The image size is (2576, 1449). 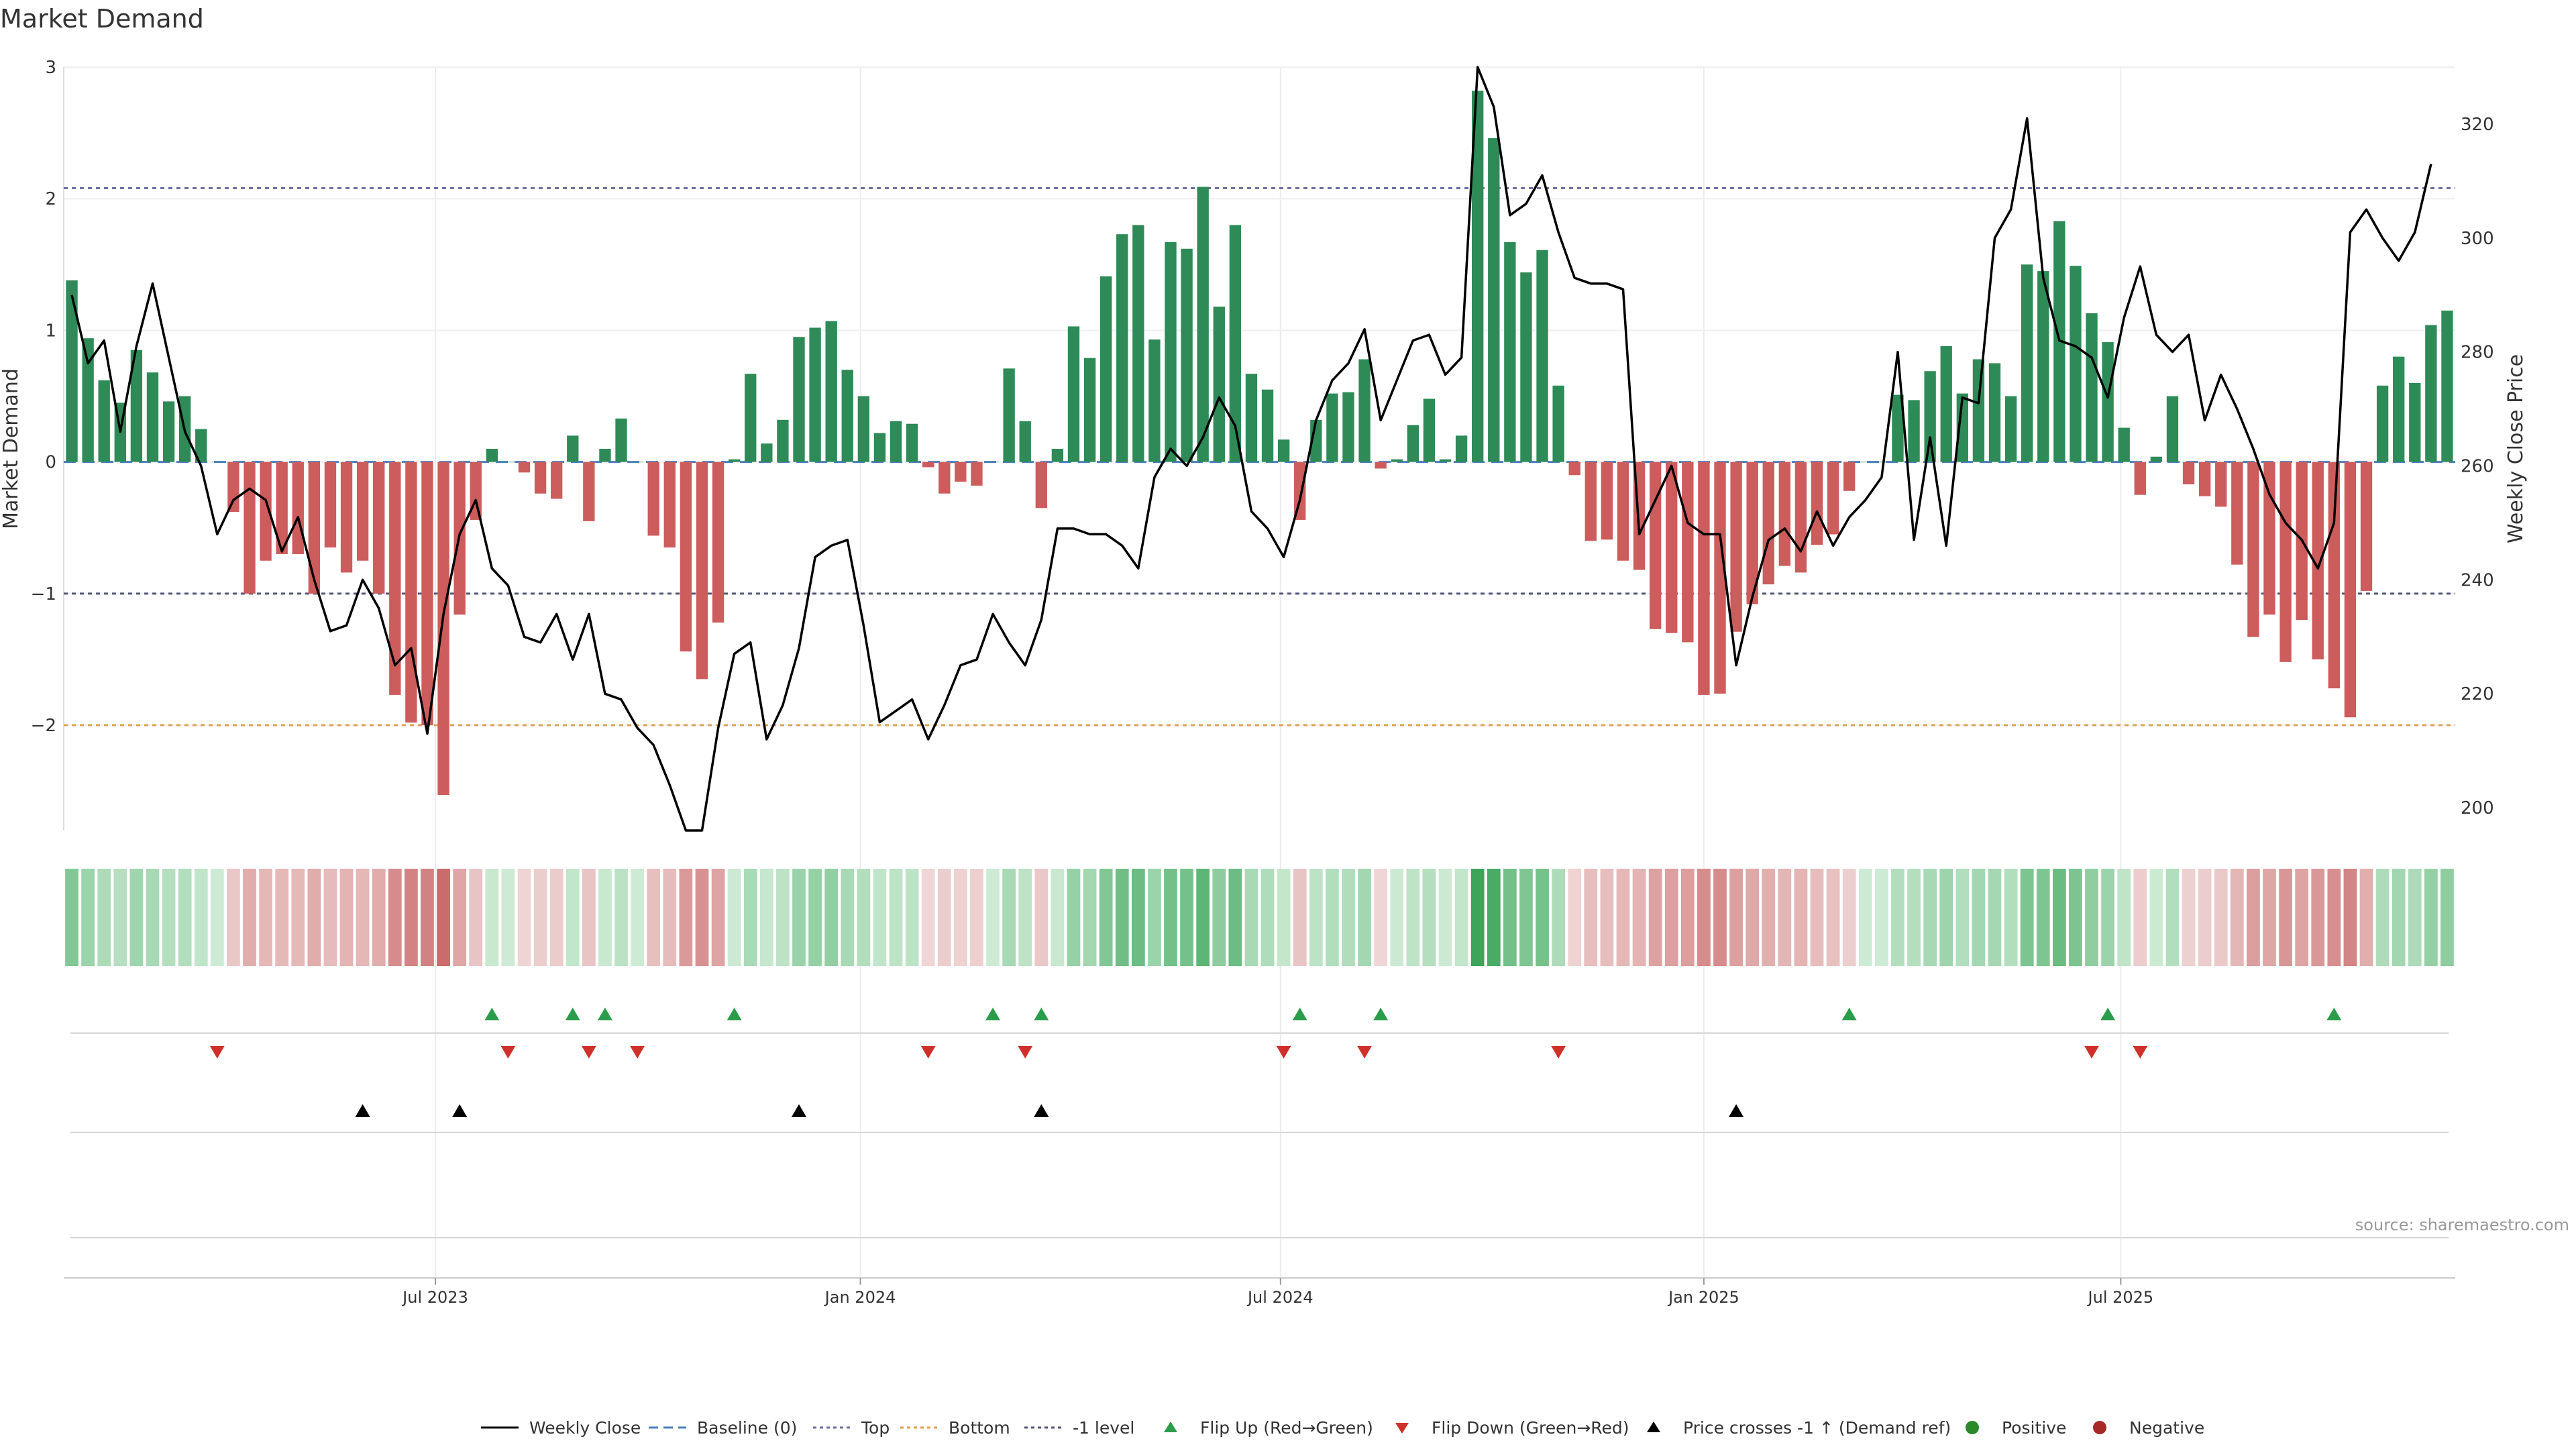 I want to click on legend-item: Weekly Close, so click(x=560, y=1427).